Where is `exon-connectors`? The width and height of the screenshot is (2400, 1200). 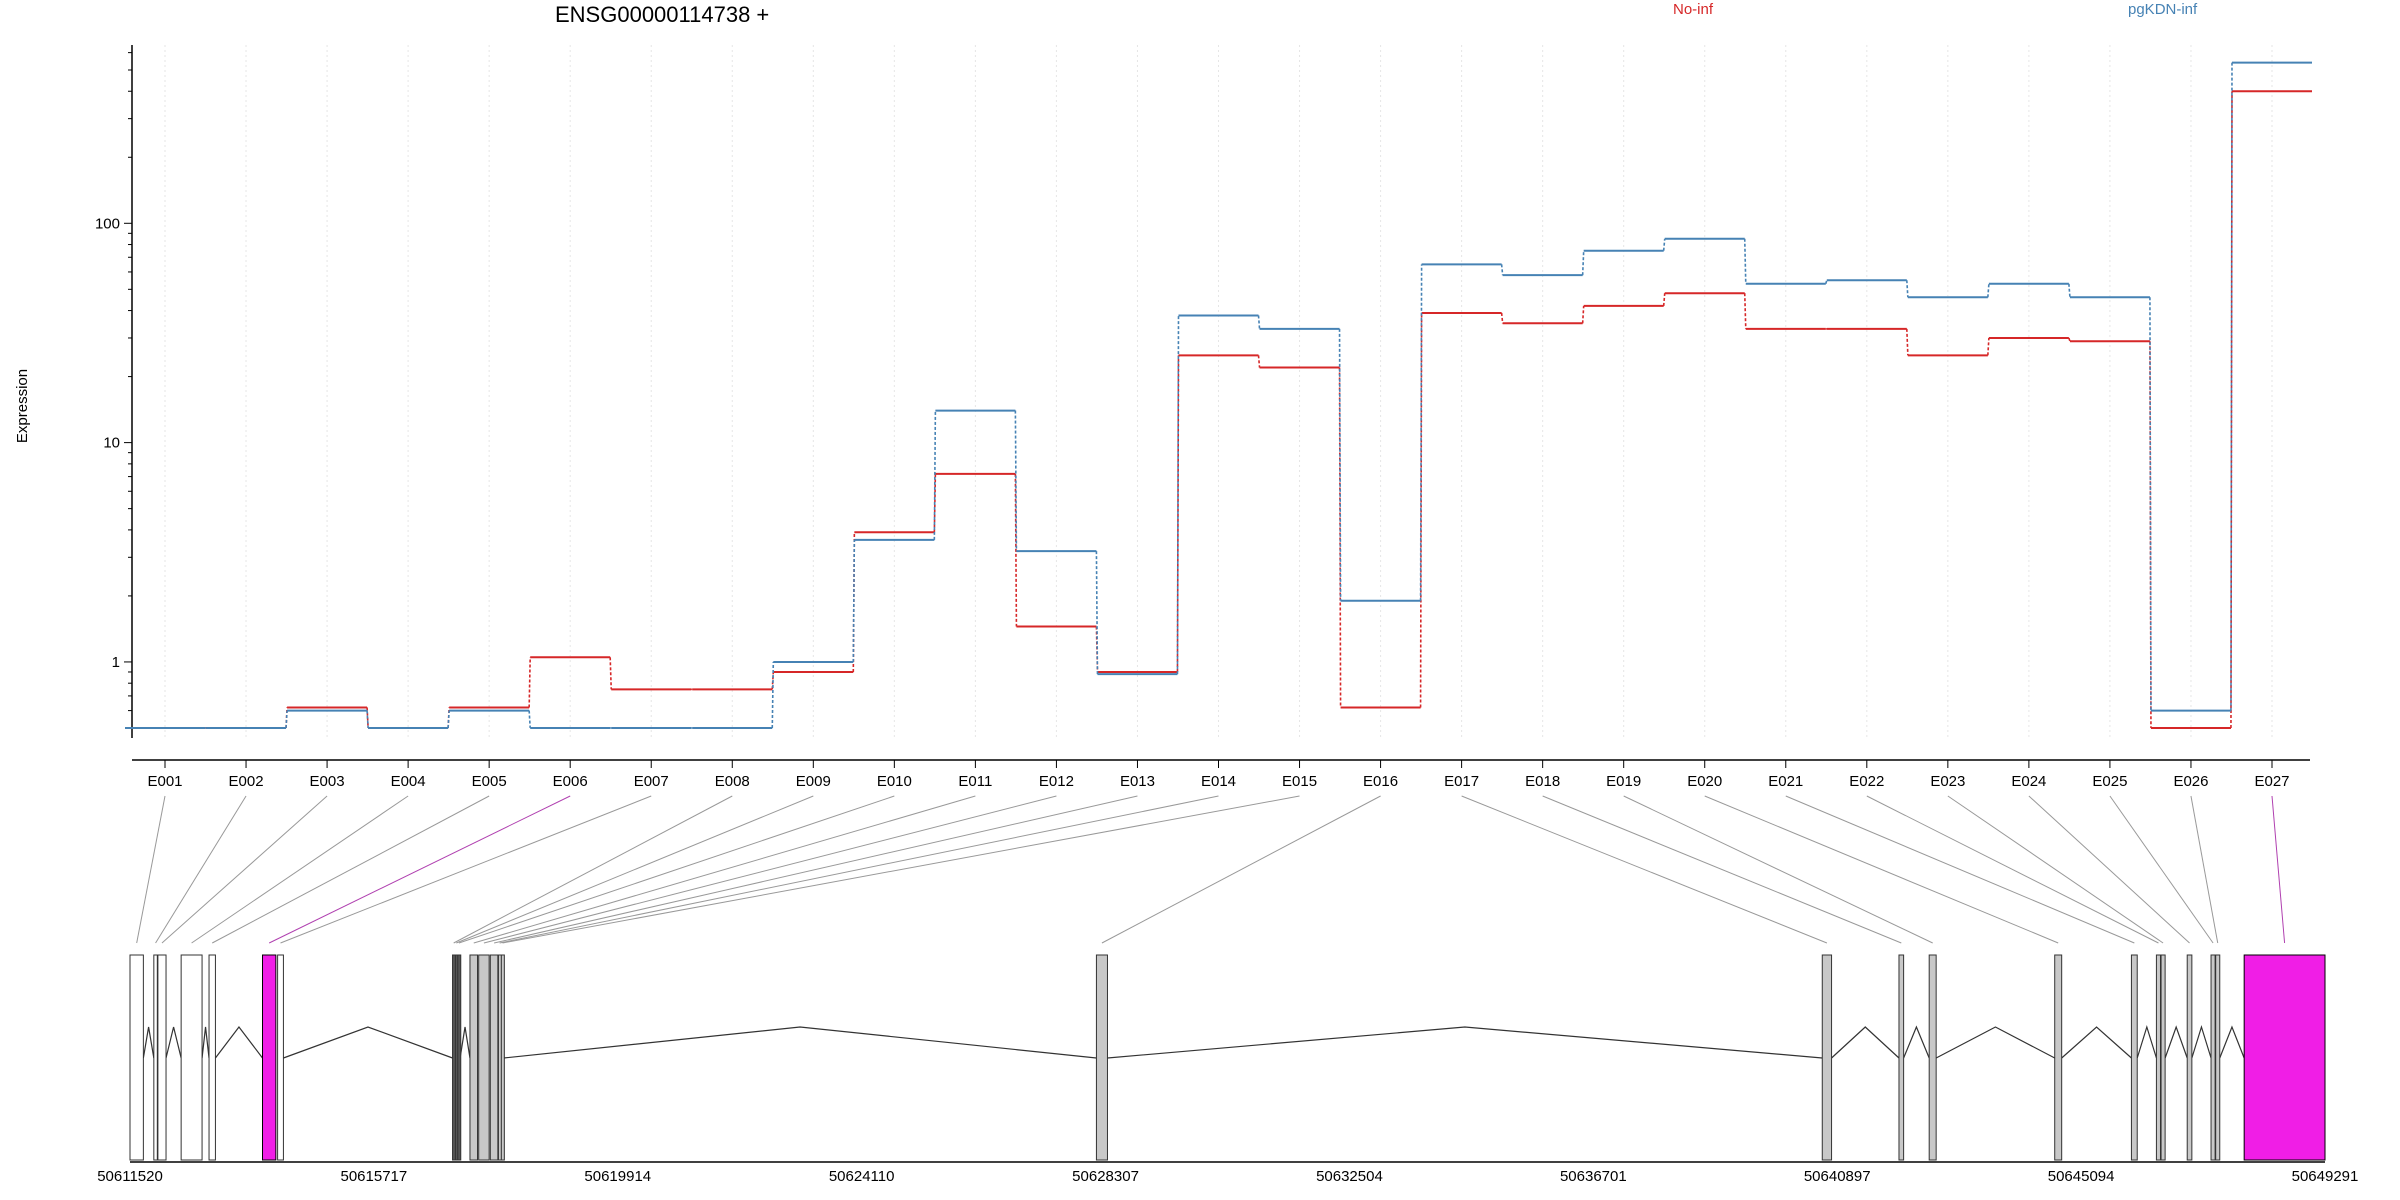 exon-connectors is located at coordinates (1211, 869).